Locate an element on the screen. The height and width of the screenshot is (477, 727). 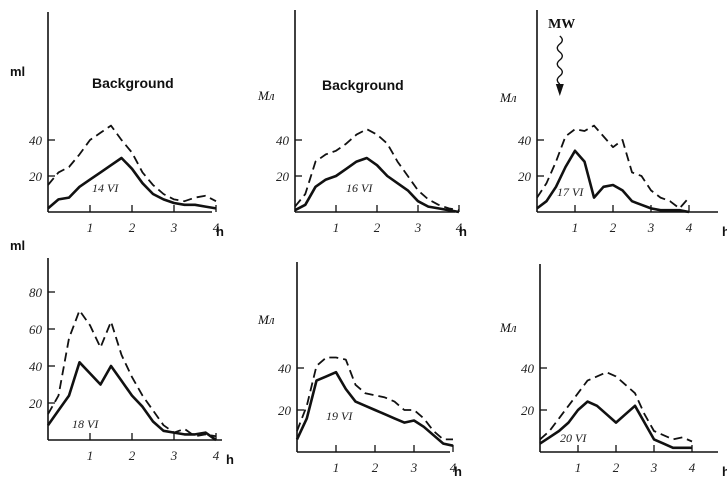
panel-5-date-label: 19 VI is located at coordinates (339, 416).